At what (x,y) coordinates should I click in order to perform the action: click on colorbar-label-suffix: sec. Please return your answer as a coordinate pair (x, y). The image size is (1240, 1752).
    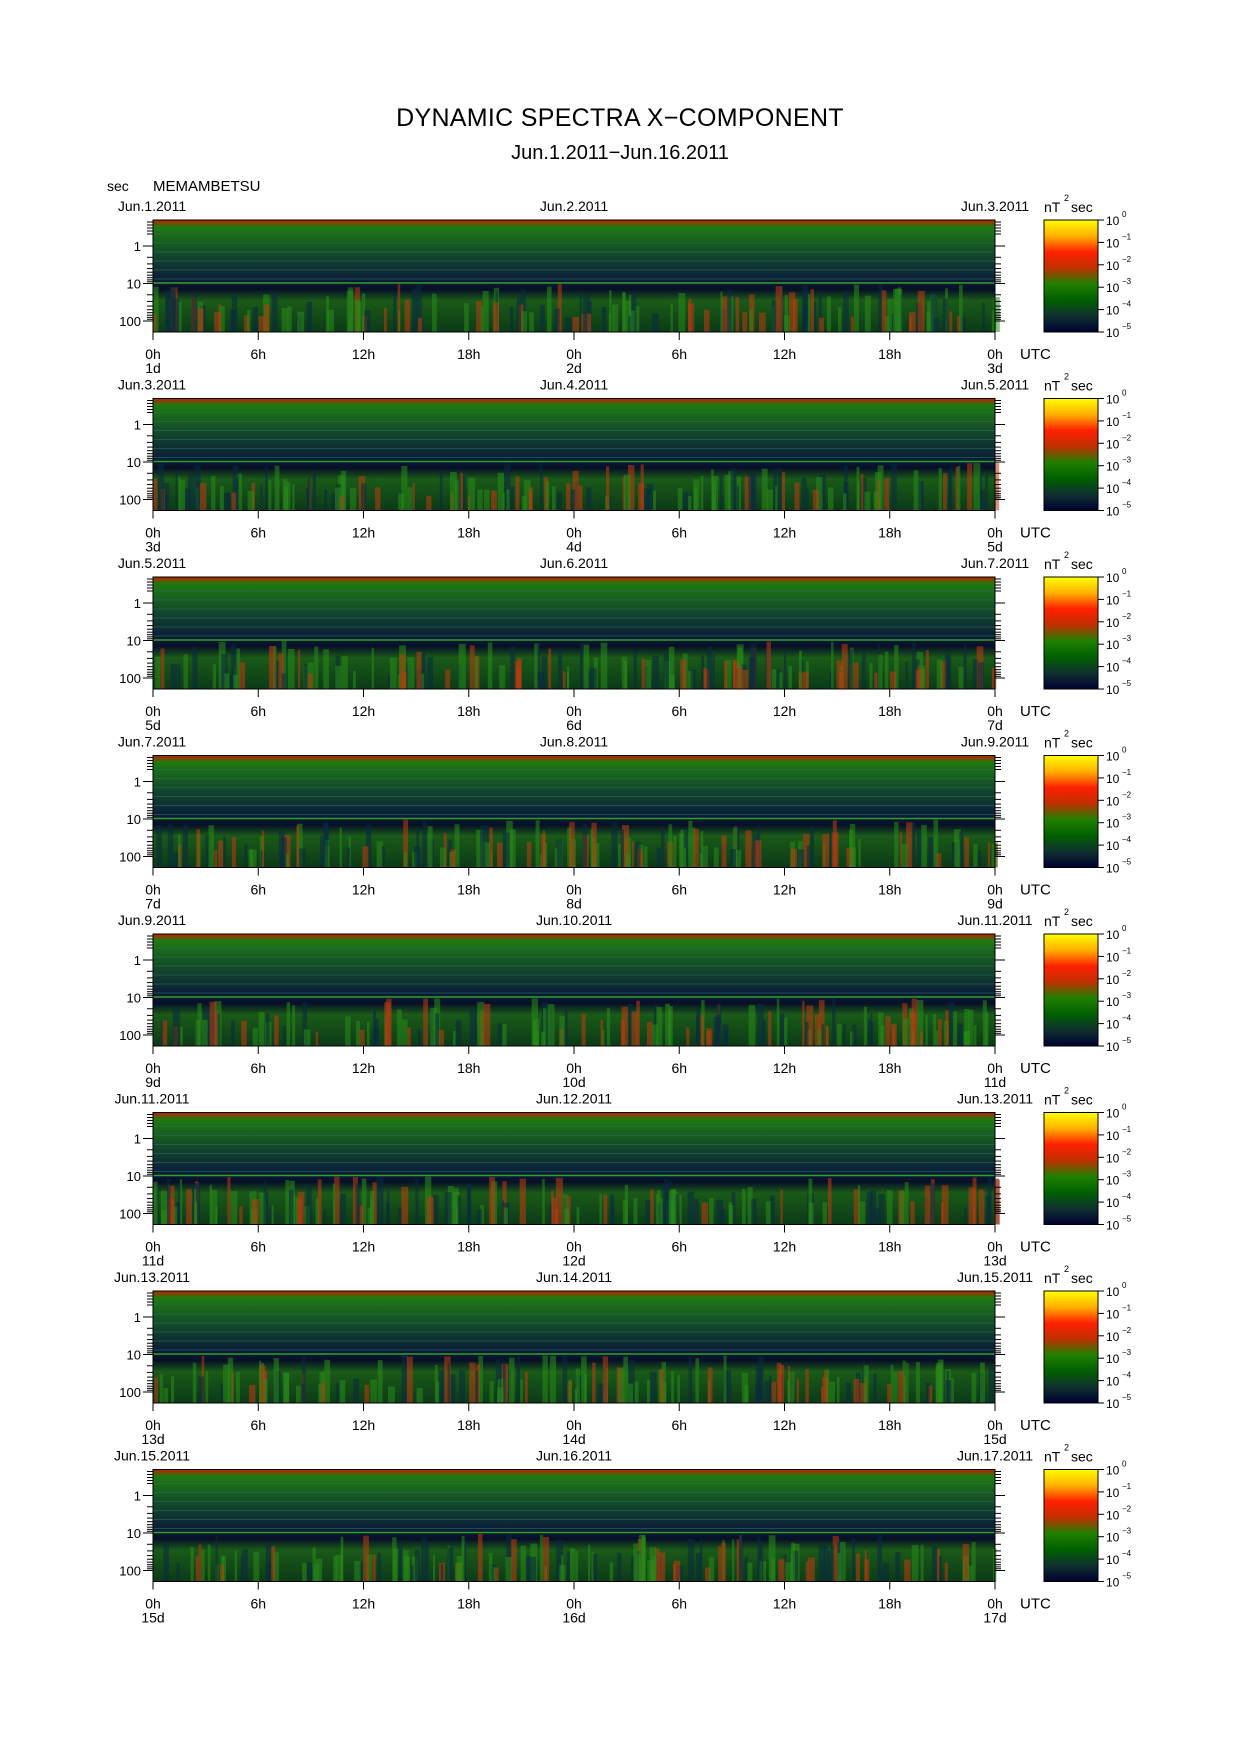
    Looking at the image, I should click on (1082, 1100).